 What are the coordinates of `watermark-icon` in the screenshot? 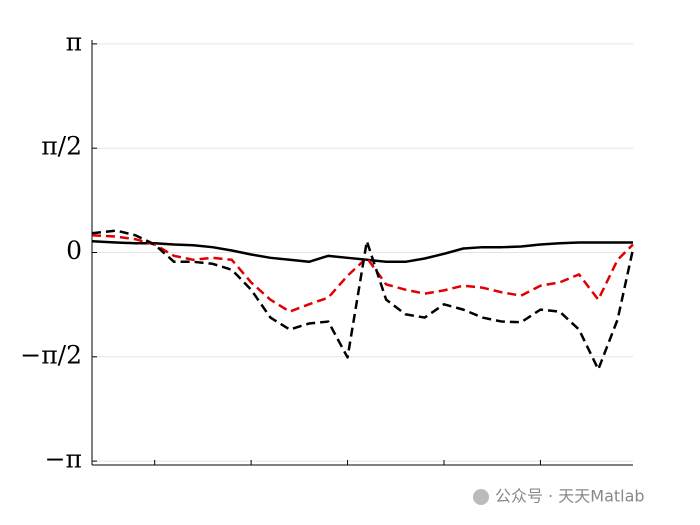 It's located at (481, 497).